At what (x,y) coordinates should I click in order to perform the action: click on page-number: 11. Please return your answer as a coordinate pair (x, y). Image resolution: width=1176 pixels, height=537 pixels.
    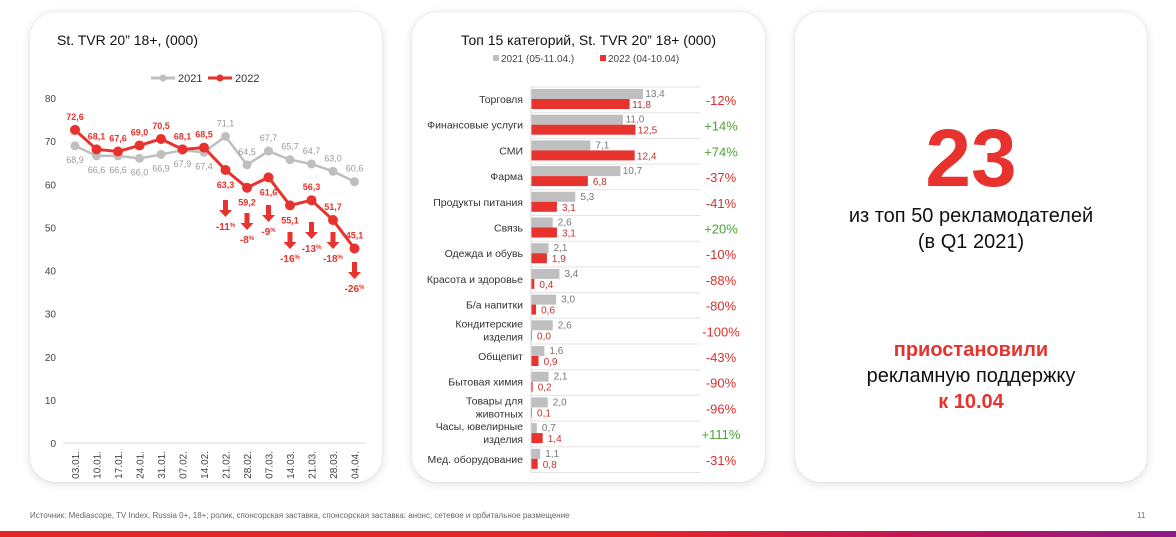
    Looking at the image, I should click on (1141, 515).